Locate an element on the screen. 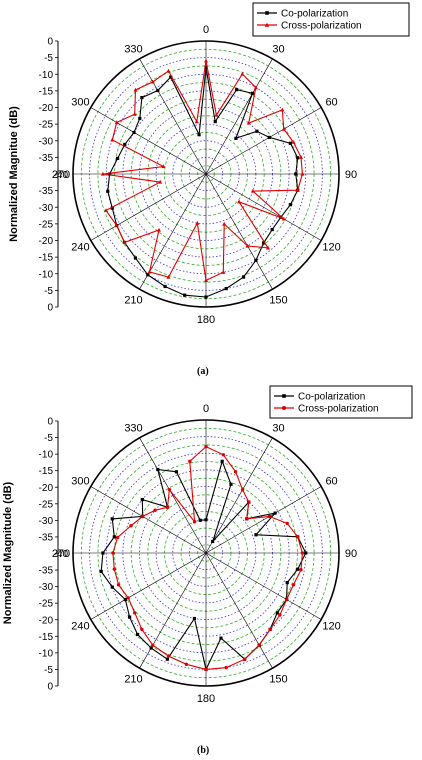  radial-tick-label: -10 is located at coordinates (46, 274).